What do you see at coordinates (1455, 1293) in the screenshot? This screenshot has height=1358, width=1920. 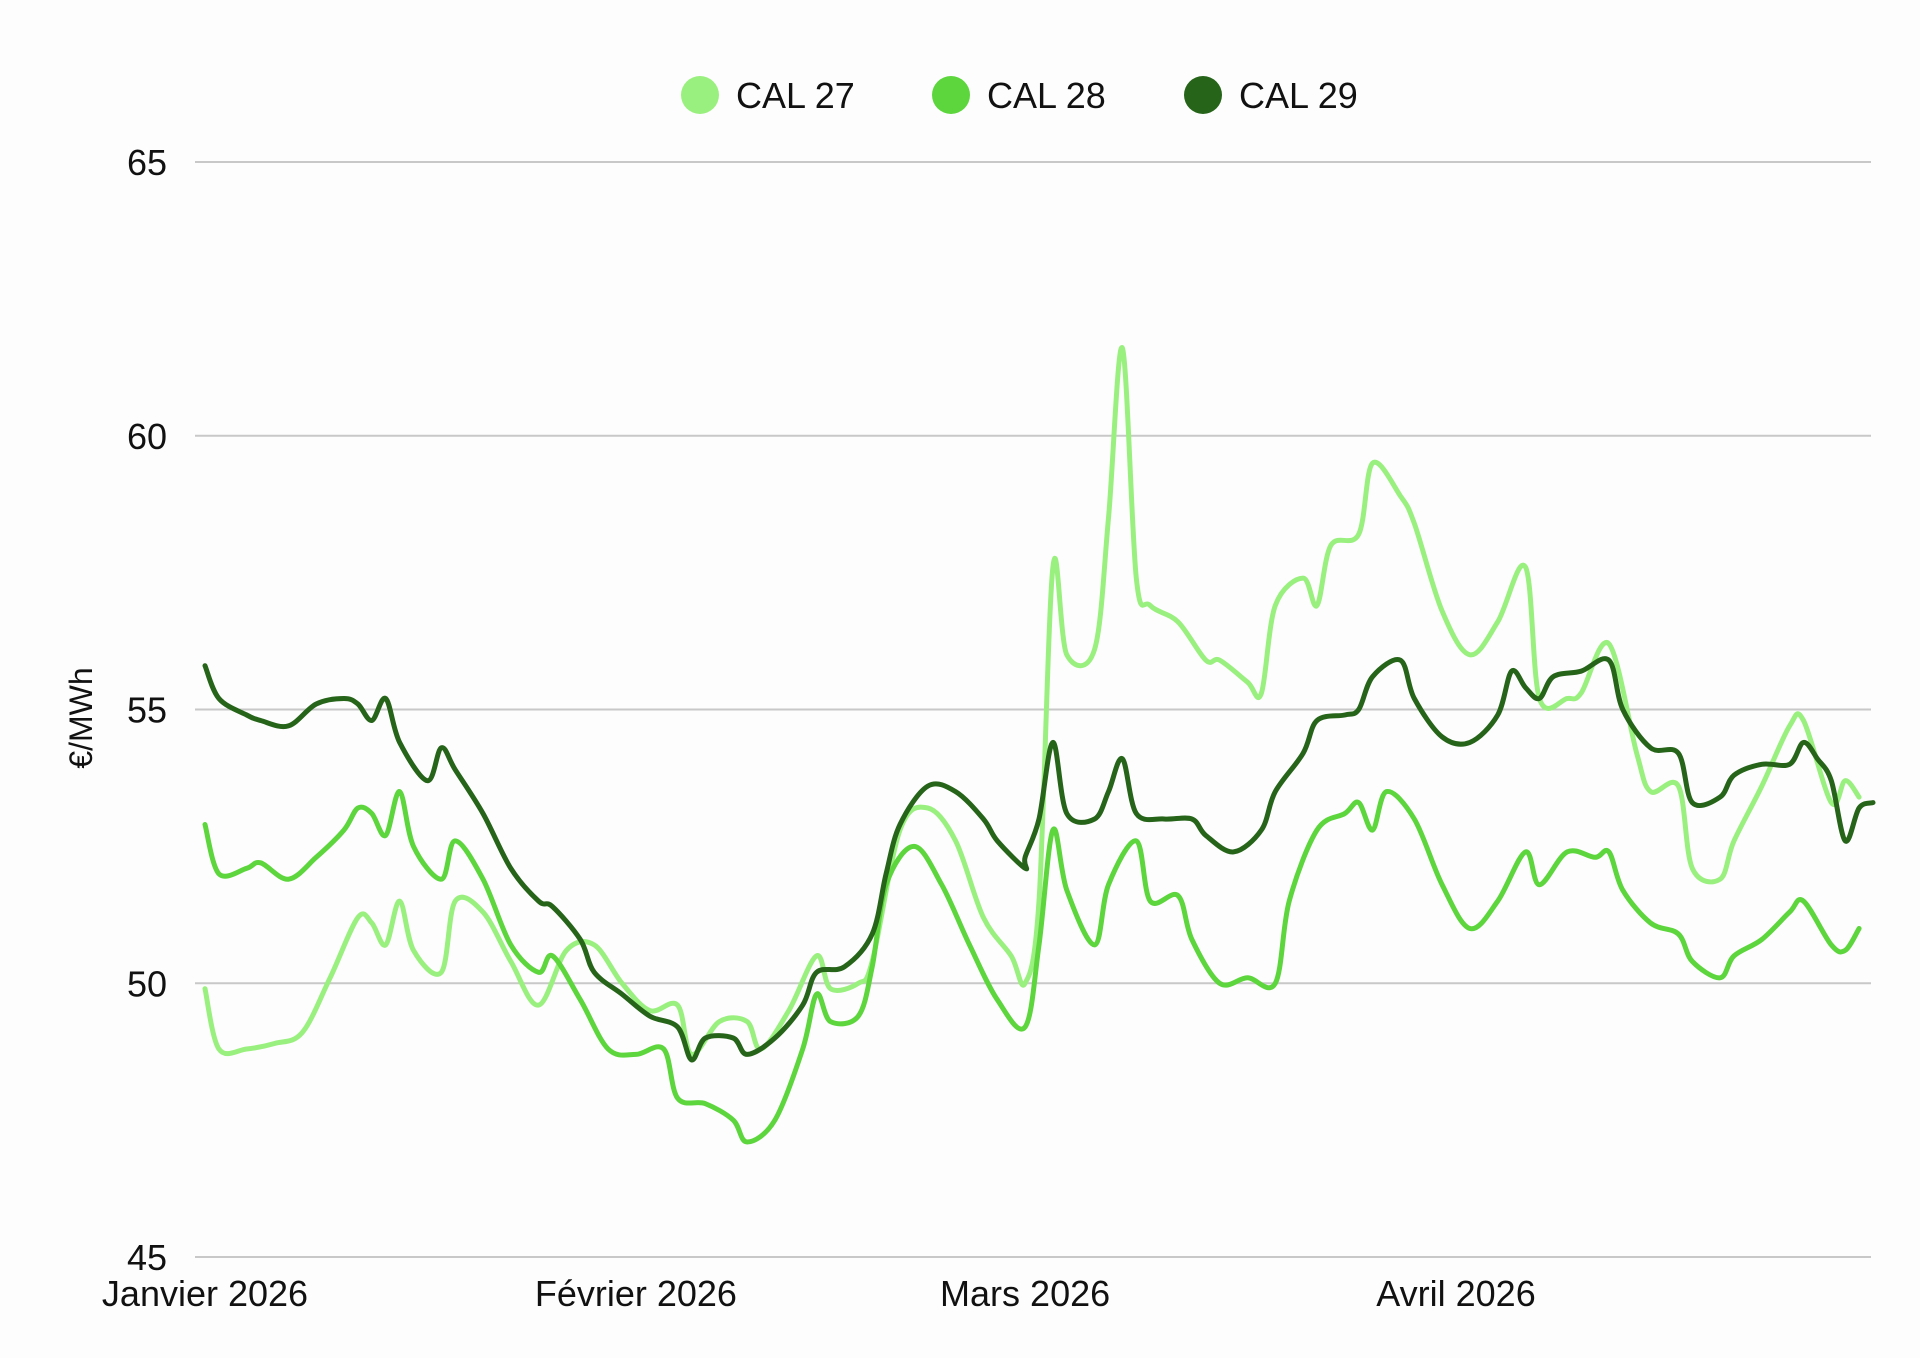 I see `x-tick-label: Avril 2026` at bounding box center [1455, 1293].